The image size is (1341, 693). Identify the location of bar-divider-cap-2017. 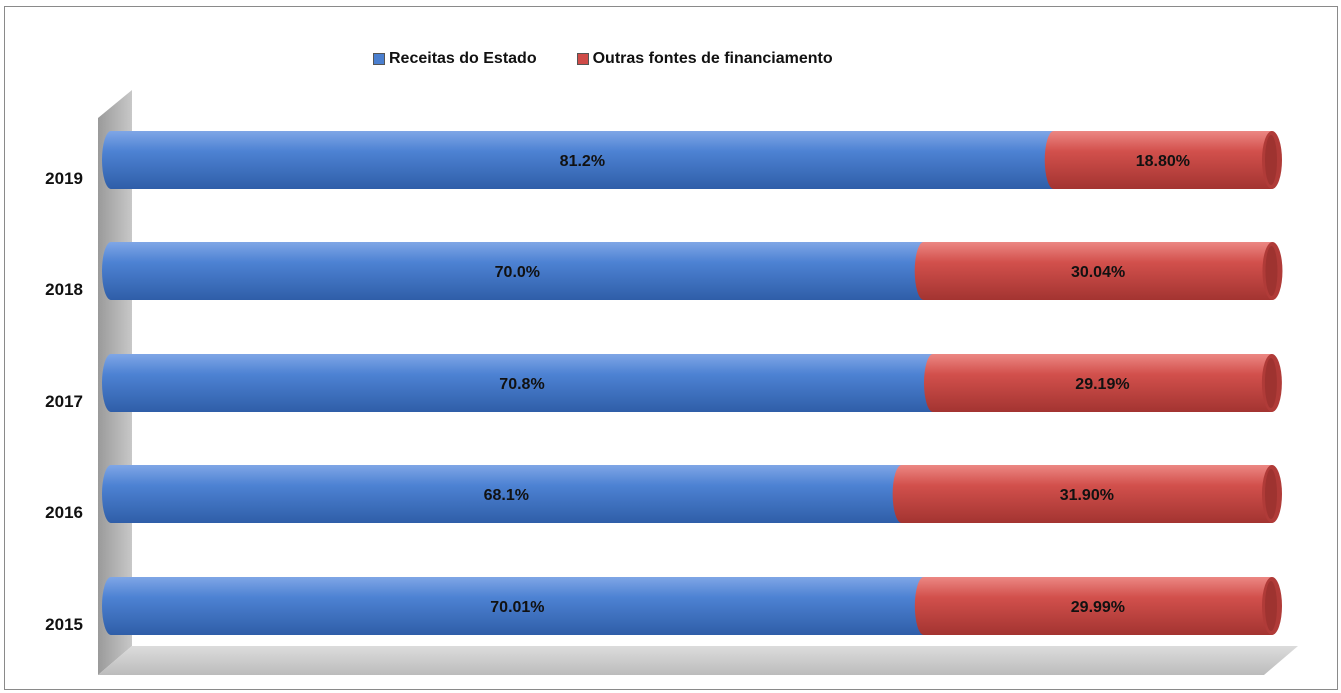
(932, 383).